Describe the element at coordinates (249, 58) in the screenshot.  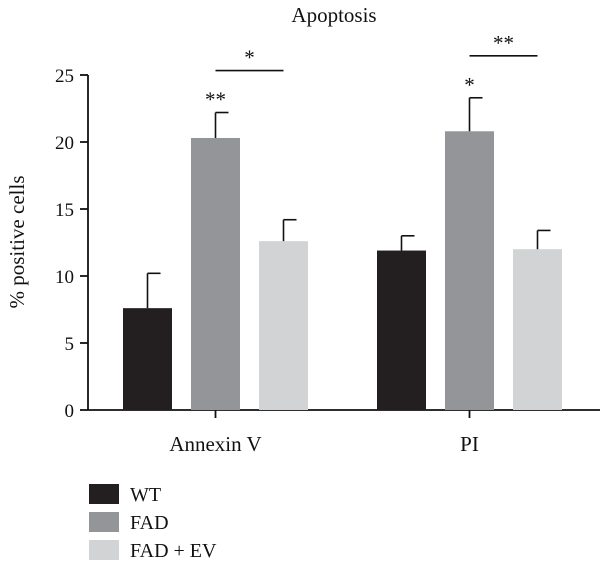
I see `comparison-label: *` at that location.